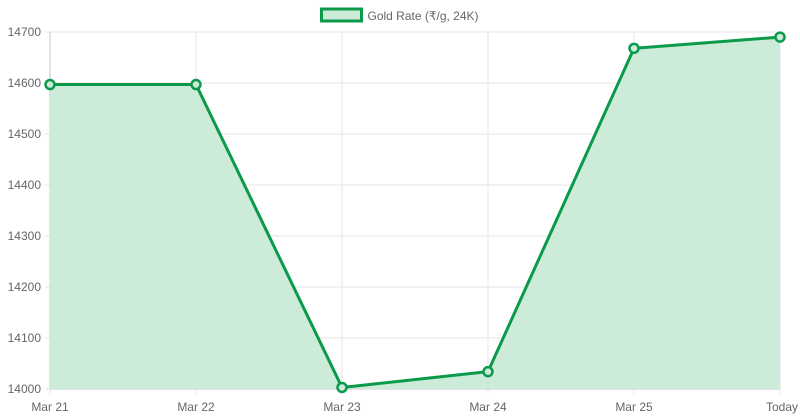 Image resolution: width=800 pixels, height=420 pixels. Describe the element at coordinates (414, 407) in the screenshot. I see `x-axis-ticks: Mar 21 Mar 22 Mar 23 Mar 24 Mar 25 Today` at that location.